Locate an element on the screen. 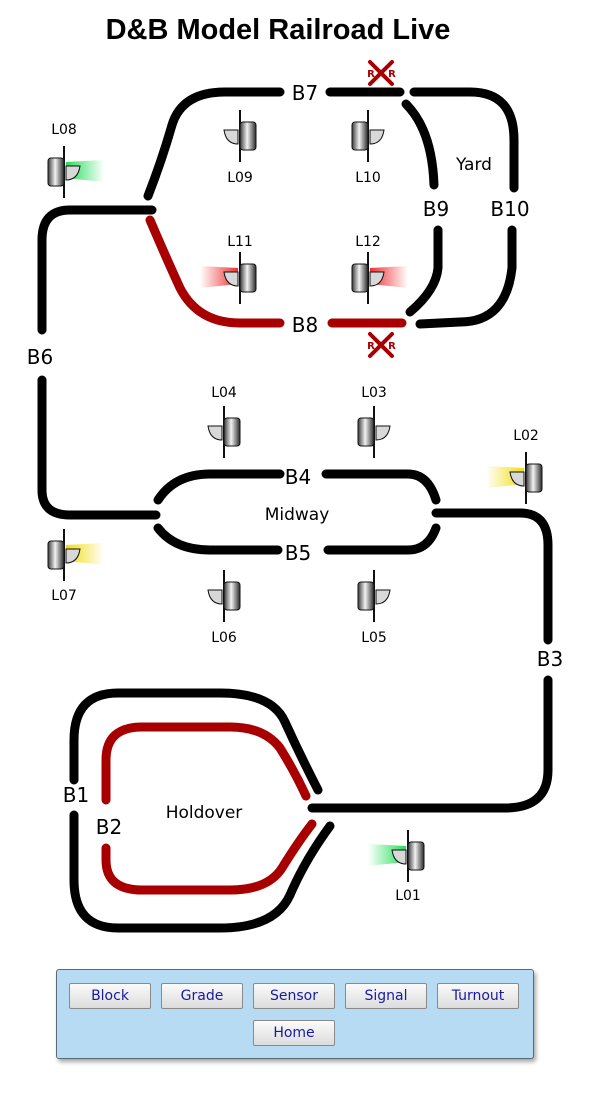 The width and height of the screenshot is (598, 1104). control-panel: Block Grade Sensor Signal Turnout Home is located at coordinates (295, 1014).